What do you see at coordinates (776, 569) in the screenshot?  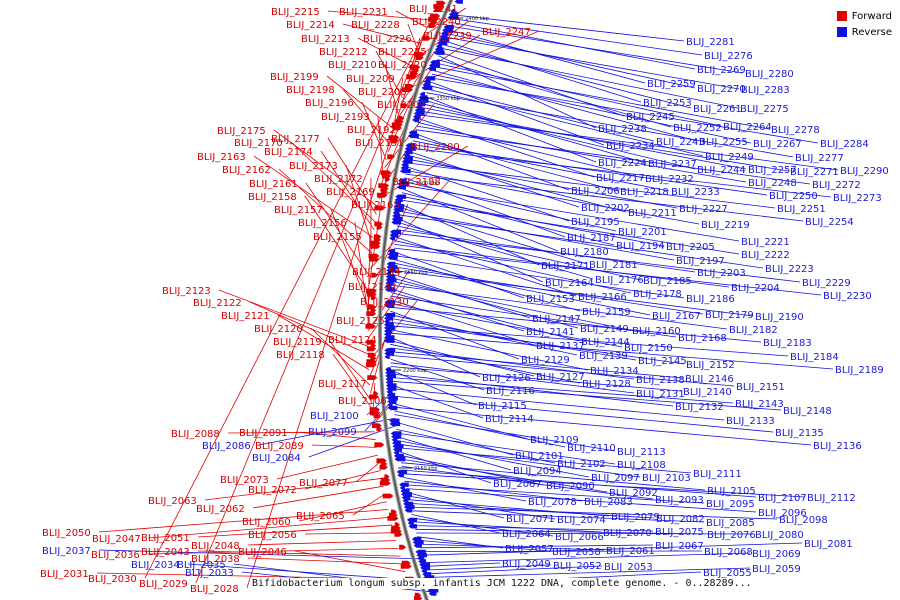 I see `reverse-gene-label: BLIJ_2059` at bounding box center [776, 569].